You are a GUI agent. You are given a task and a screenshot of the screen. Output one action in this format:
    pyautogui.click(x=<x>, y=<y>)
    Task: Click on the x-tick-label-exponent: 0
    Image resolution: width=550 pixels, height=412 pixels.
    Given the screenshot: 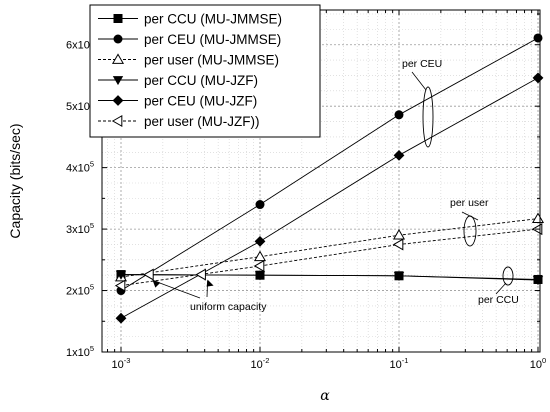 What is the action you would take?
    pyautogui.click(x=544, y=360)
    